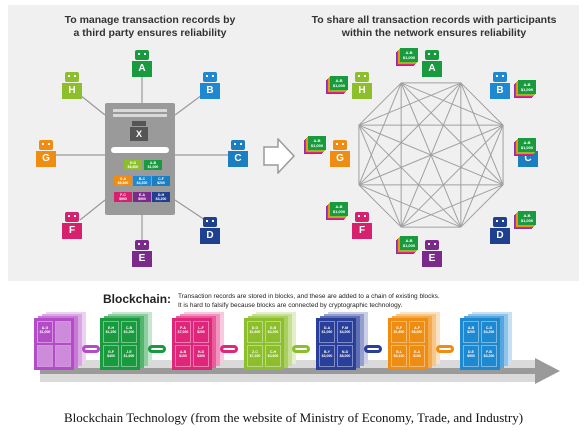 This screenshot has height=444, width=587. I want to click on block-record: Z-C $7,200, so click(255, 356).